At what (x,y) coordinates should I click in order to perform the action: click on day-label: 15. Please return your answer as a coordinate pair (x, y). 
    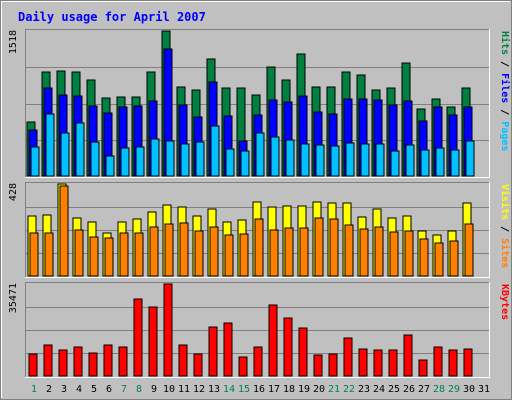
    Looking at the image, I should click on (244, 389).